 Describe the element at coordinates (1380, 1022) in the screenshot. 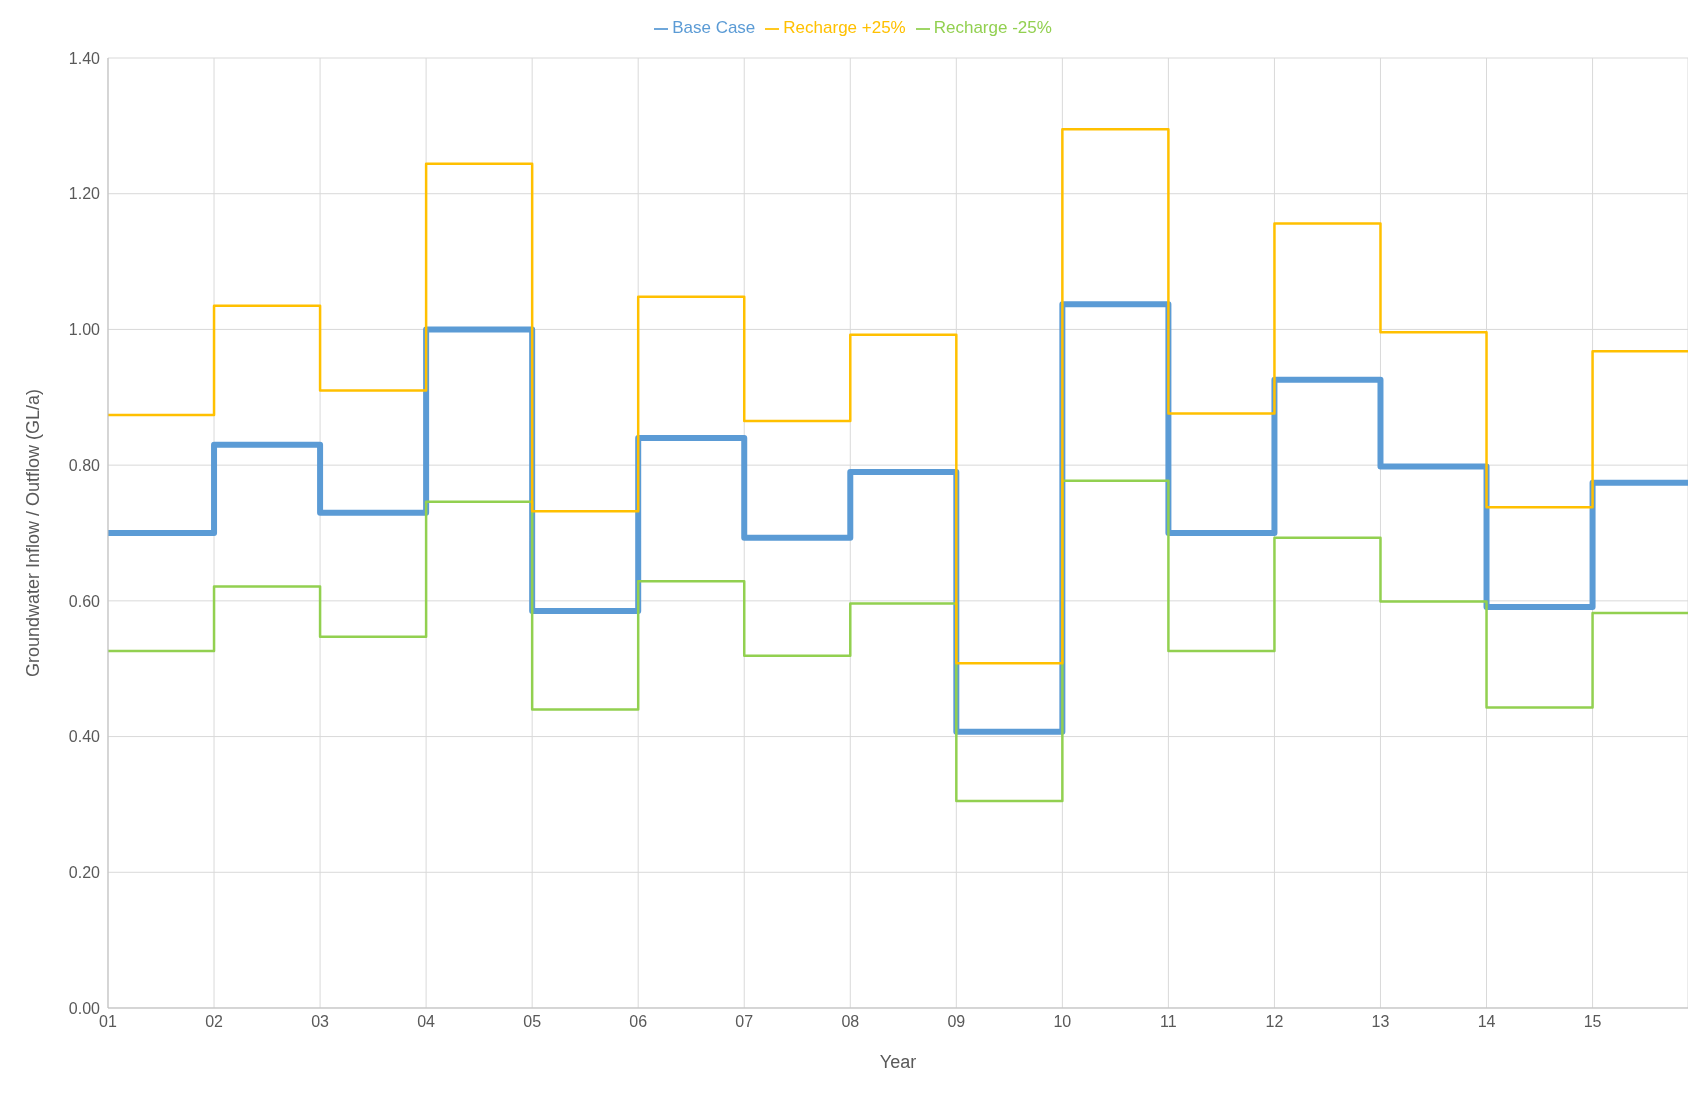

I see `x-tick-label: 13` at that location.